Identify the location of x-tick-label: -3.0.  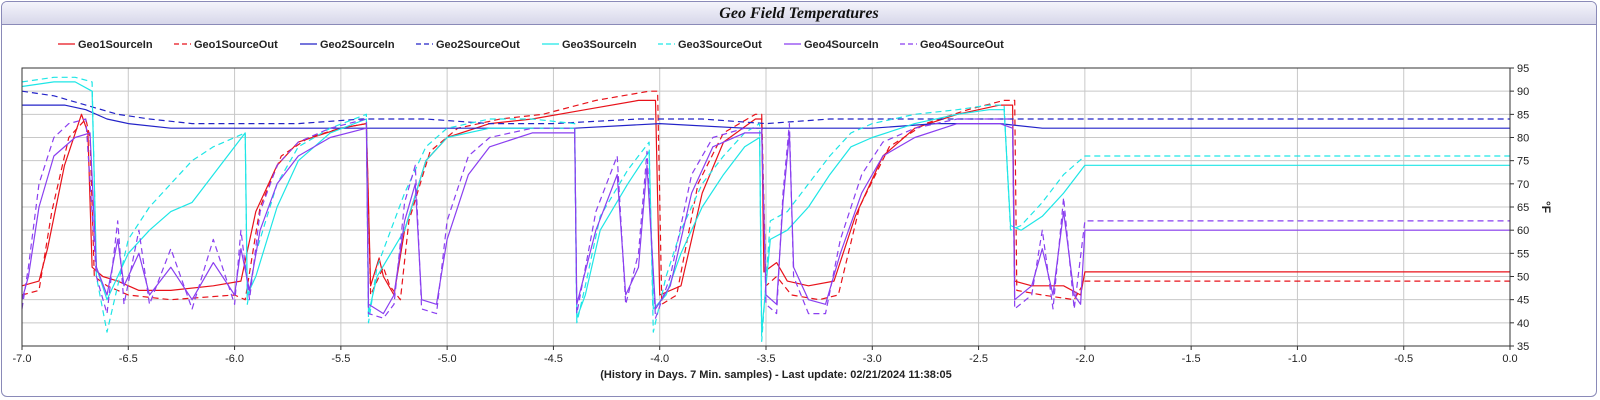
(872, 359).